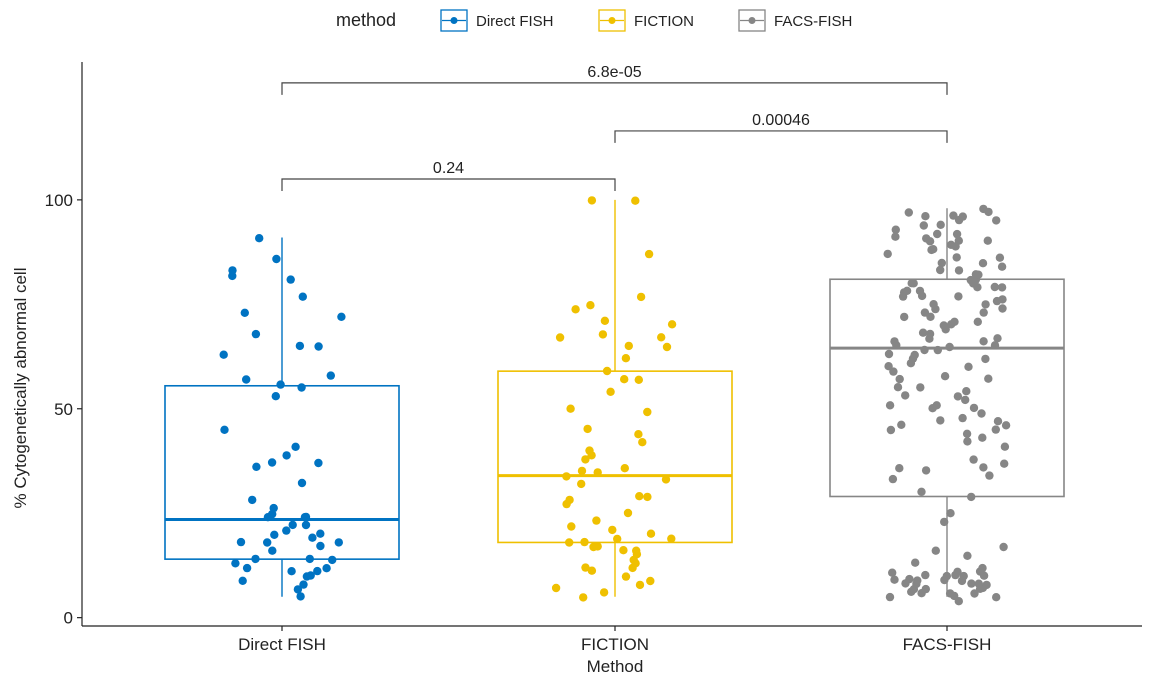 The height and width of the screenshot is (678, 1151). Describe the element at coordinates (615, 644) in the screenshot. I see `x-tick-label-fiction: FICTION` at that location.